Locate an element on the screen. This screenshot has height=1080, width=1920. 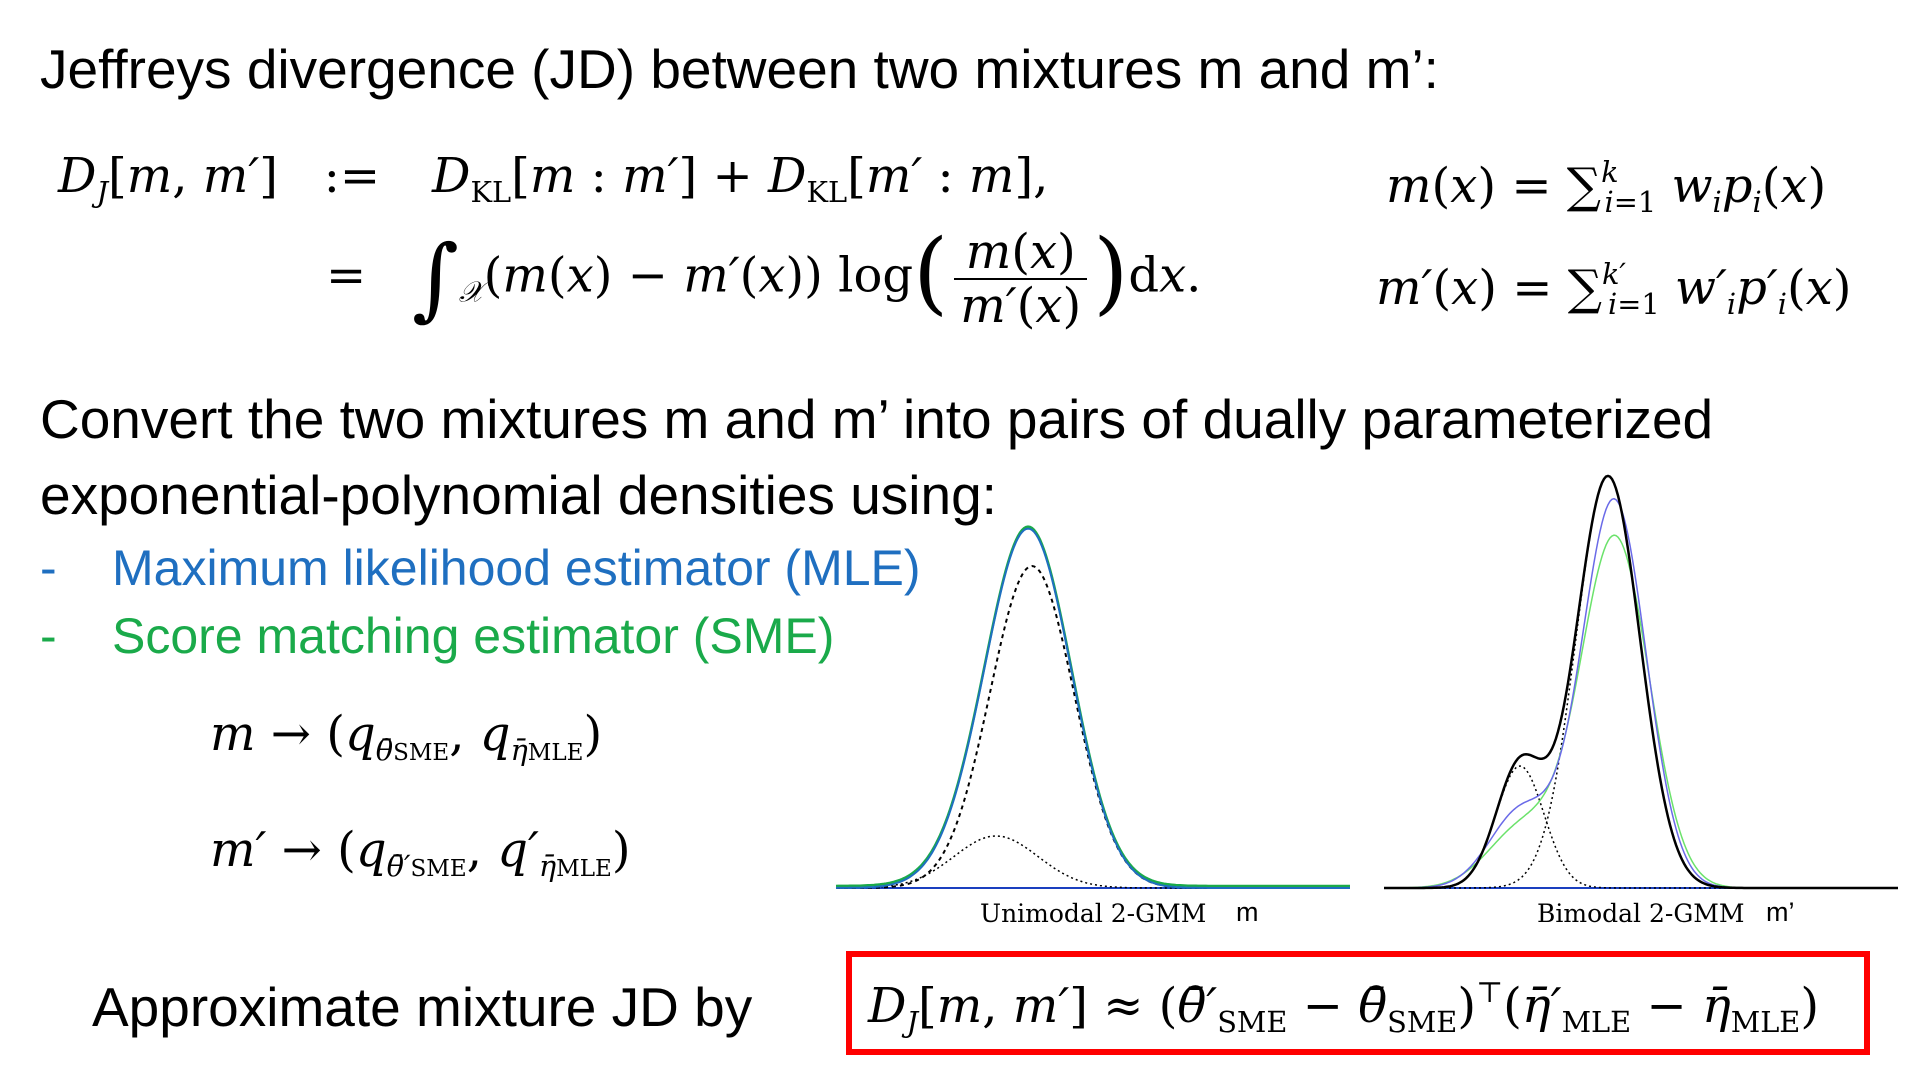
mixture-m-definition: m(x) = ∑ki=1 wipi(x) is located at coordinates (1606, 187).